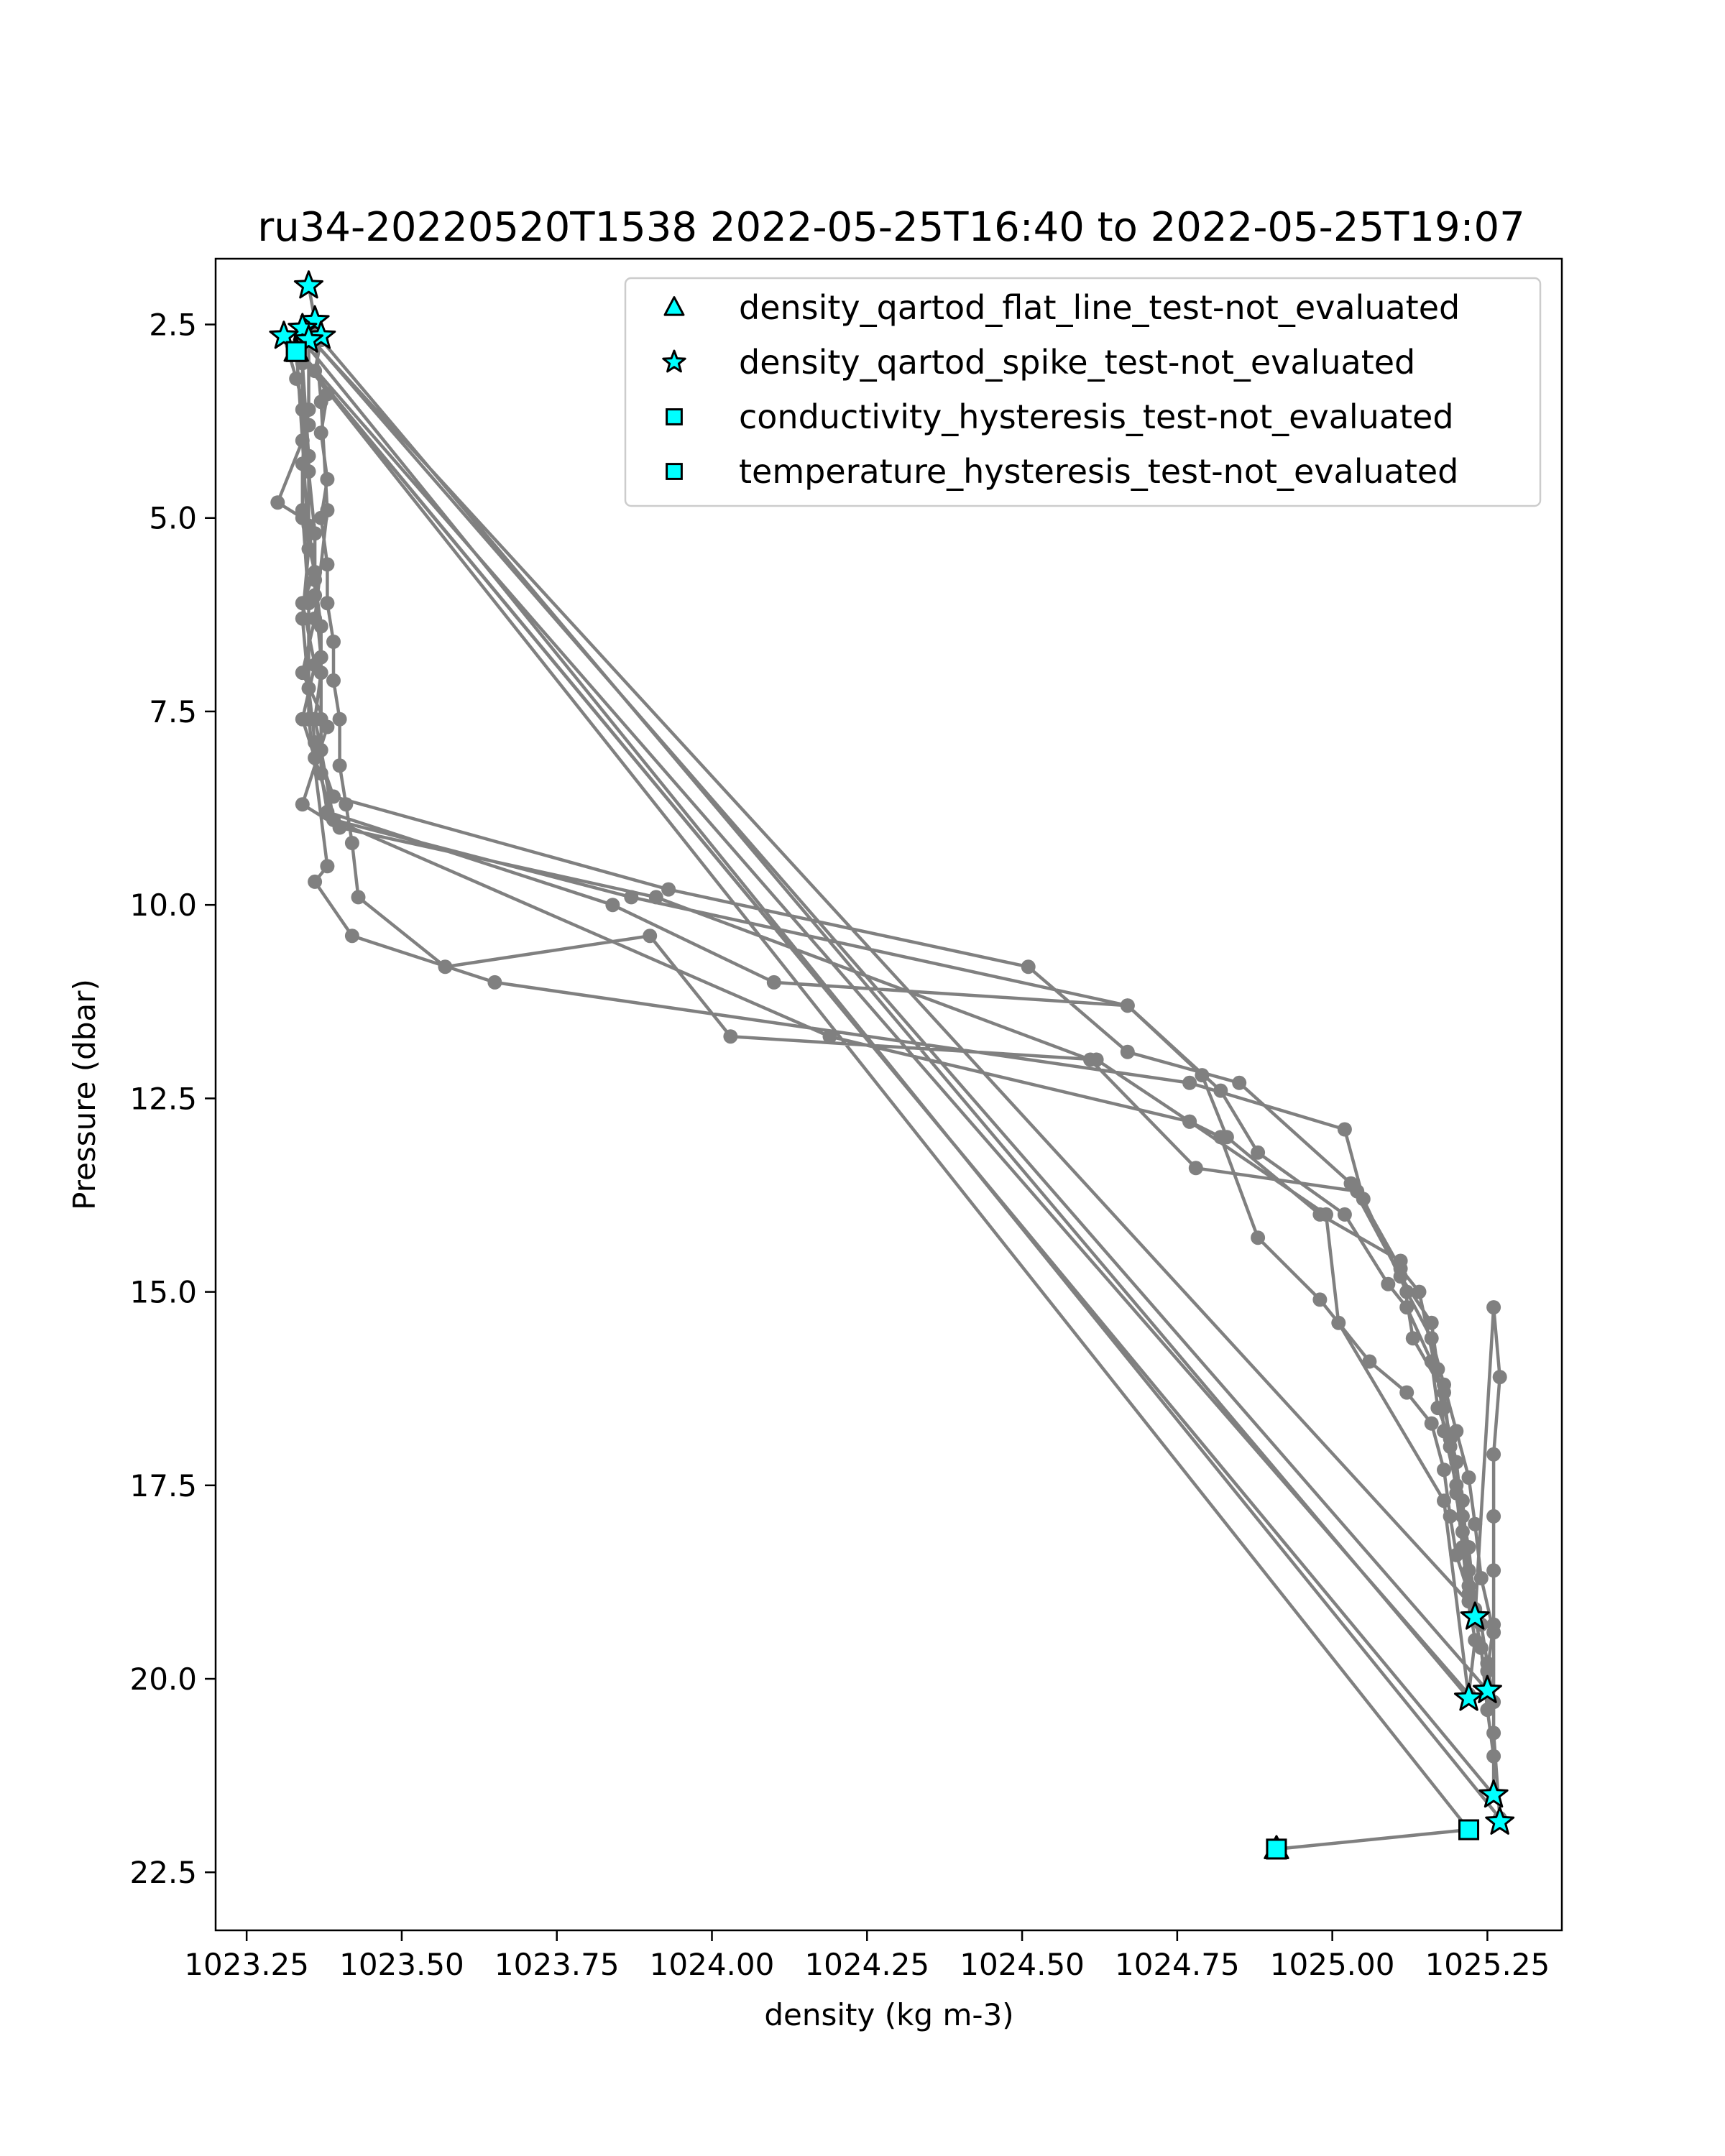  What do you see at coordinates (674, 361) in the screenshot?
I see `legend-star-marker` at bounding box center [674, 361].